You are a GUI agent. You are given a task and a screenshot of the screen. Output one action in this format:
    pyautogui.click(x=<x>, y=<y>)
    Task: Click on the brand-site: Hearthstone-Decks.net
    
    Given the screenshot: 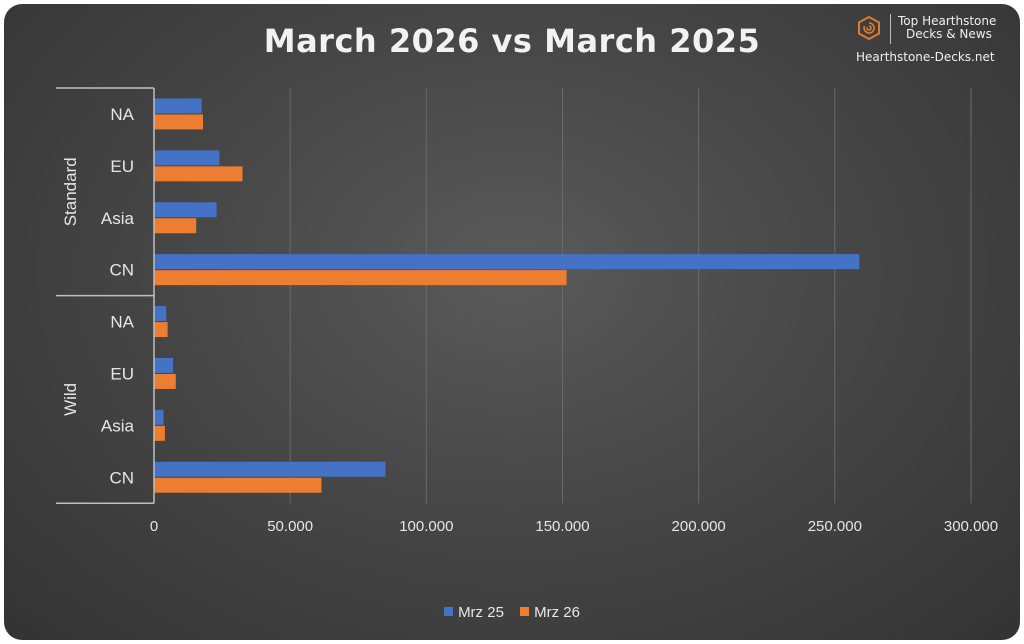 What is the action you would take?
    pyautogui.click(x=925, y=57)
    